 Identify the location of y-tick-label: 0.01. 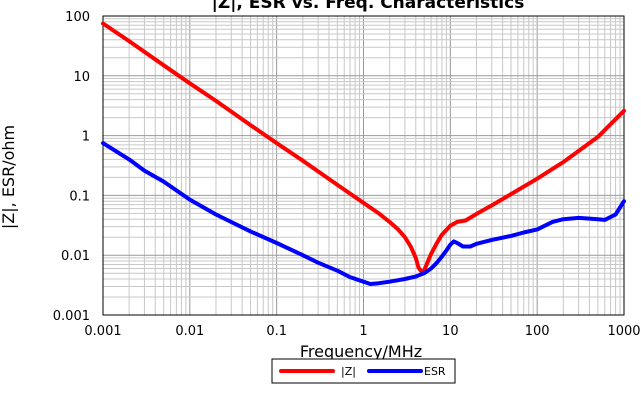
(75, 256).